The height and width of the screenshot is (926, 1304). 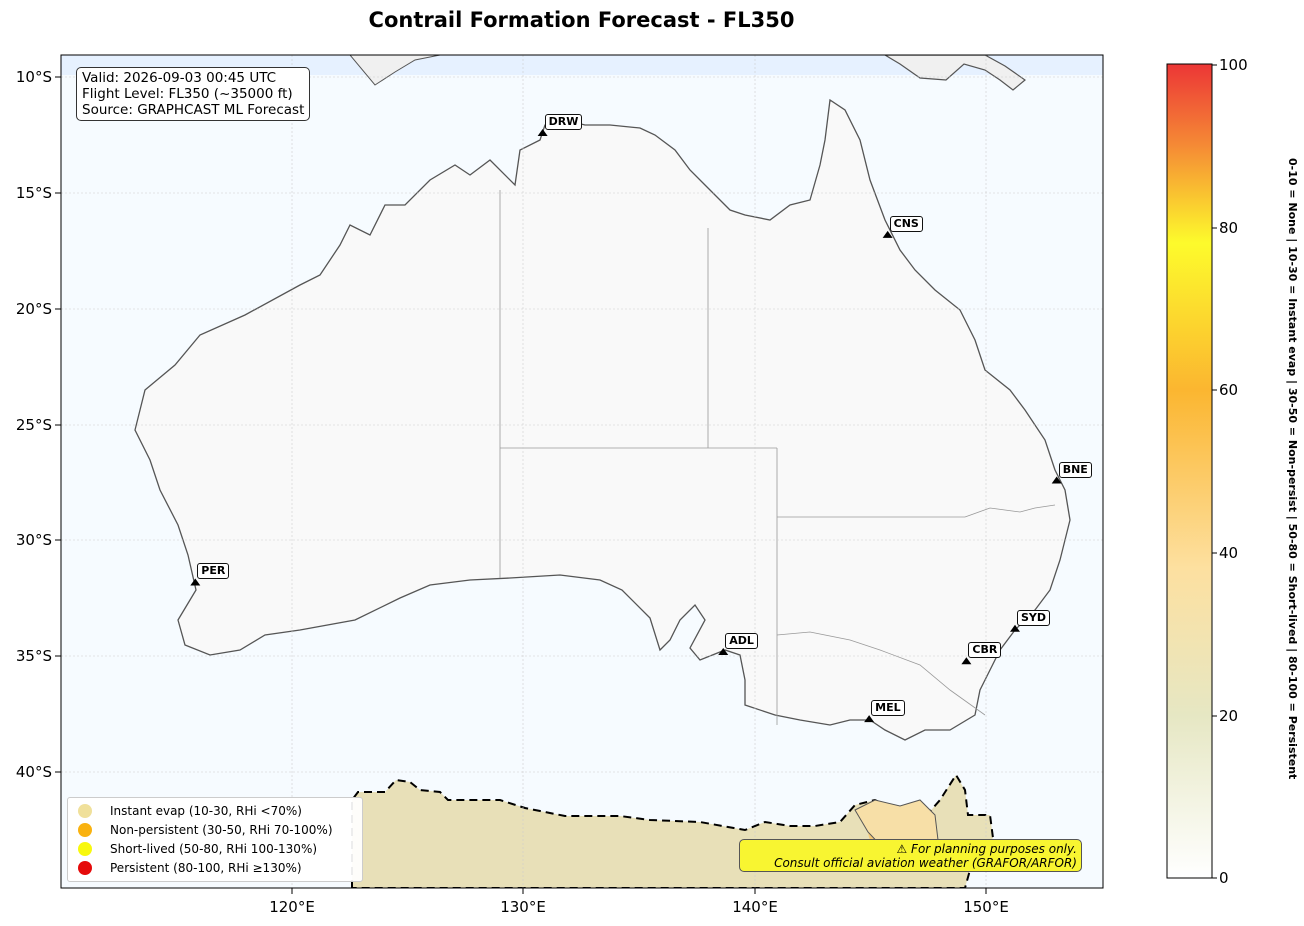 What do you see at coordinates (986, 907) in the screenshot?
I see `lon-tick-label: 150°E` at bounding box center [986, 907].